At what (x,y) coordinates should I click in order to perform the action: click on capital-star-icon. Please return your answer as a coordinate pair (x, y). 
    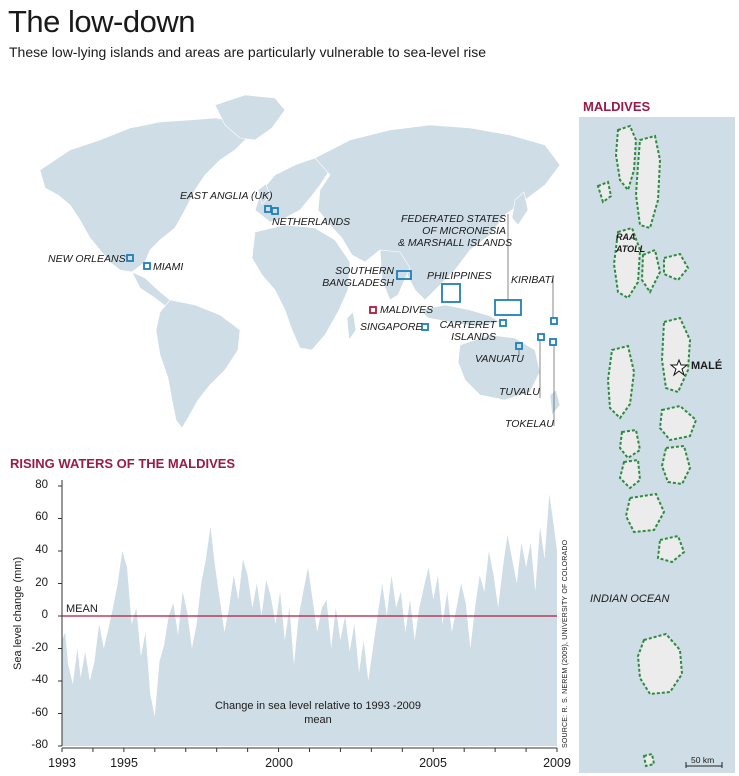
    Looking at the image, I should click on (679, 367).